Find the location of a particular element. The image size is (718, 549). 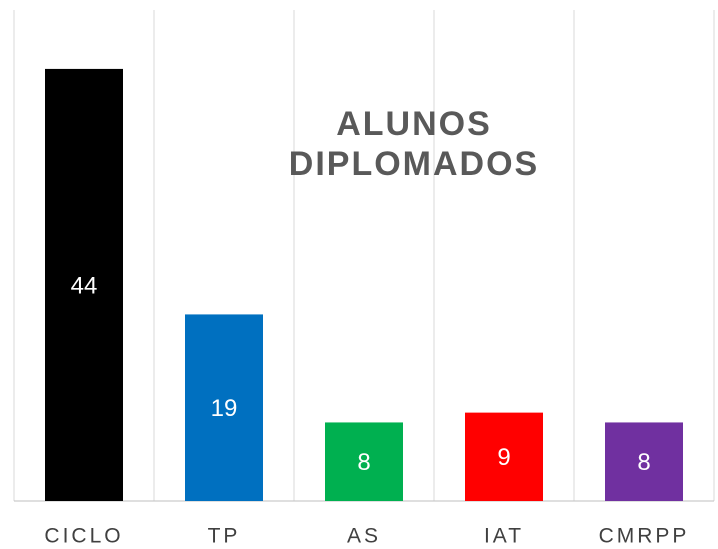

x-tick-label: AS is located at coordinates (364, 536).